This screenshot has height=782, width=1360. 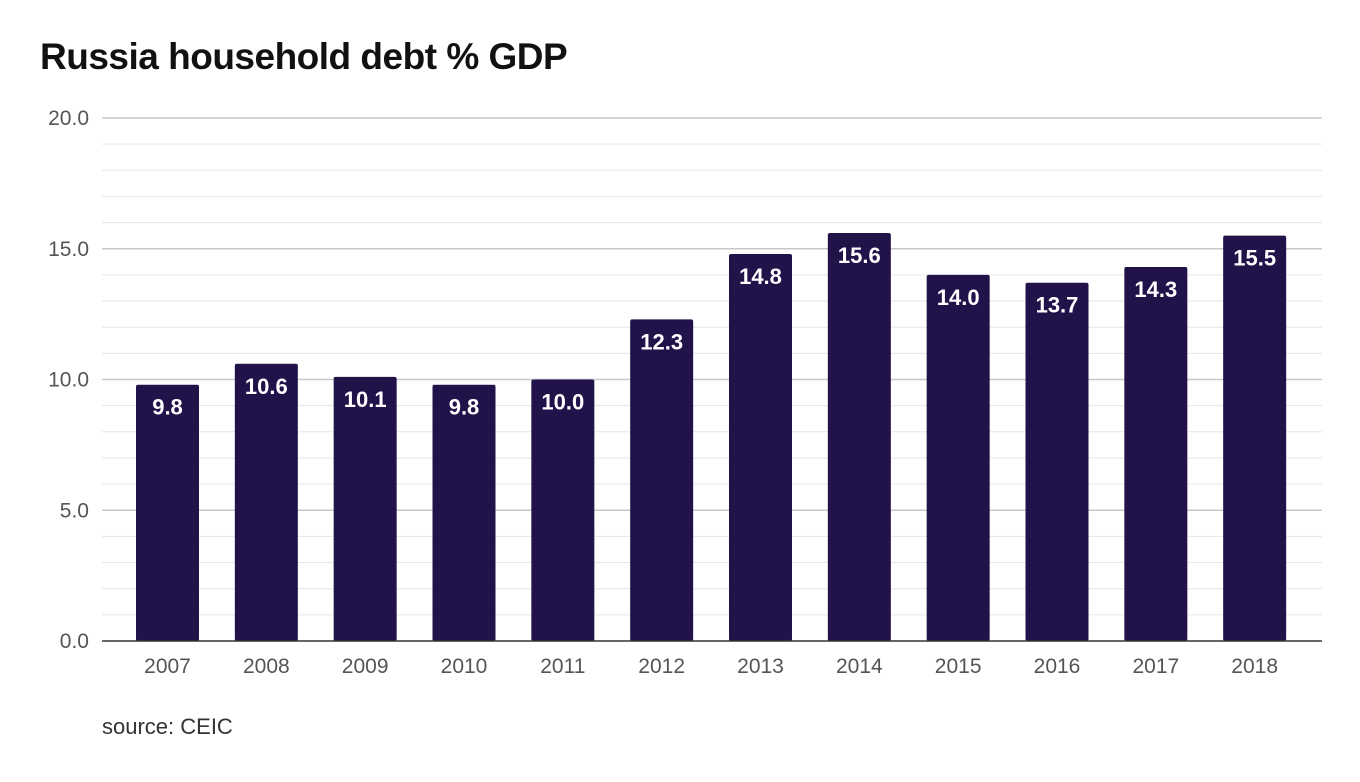 What do you see at coordinates (167, 666) in the screenshot?
I see `x-tick-label: 2007` at bounding box center [167, 666].